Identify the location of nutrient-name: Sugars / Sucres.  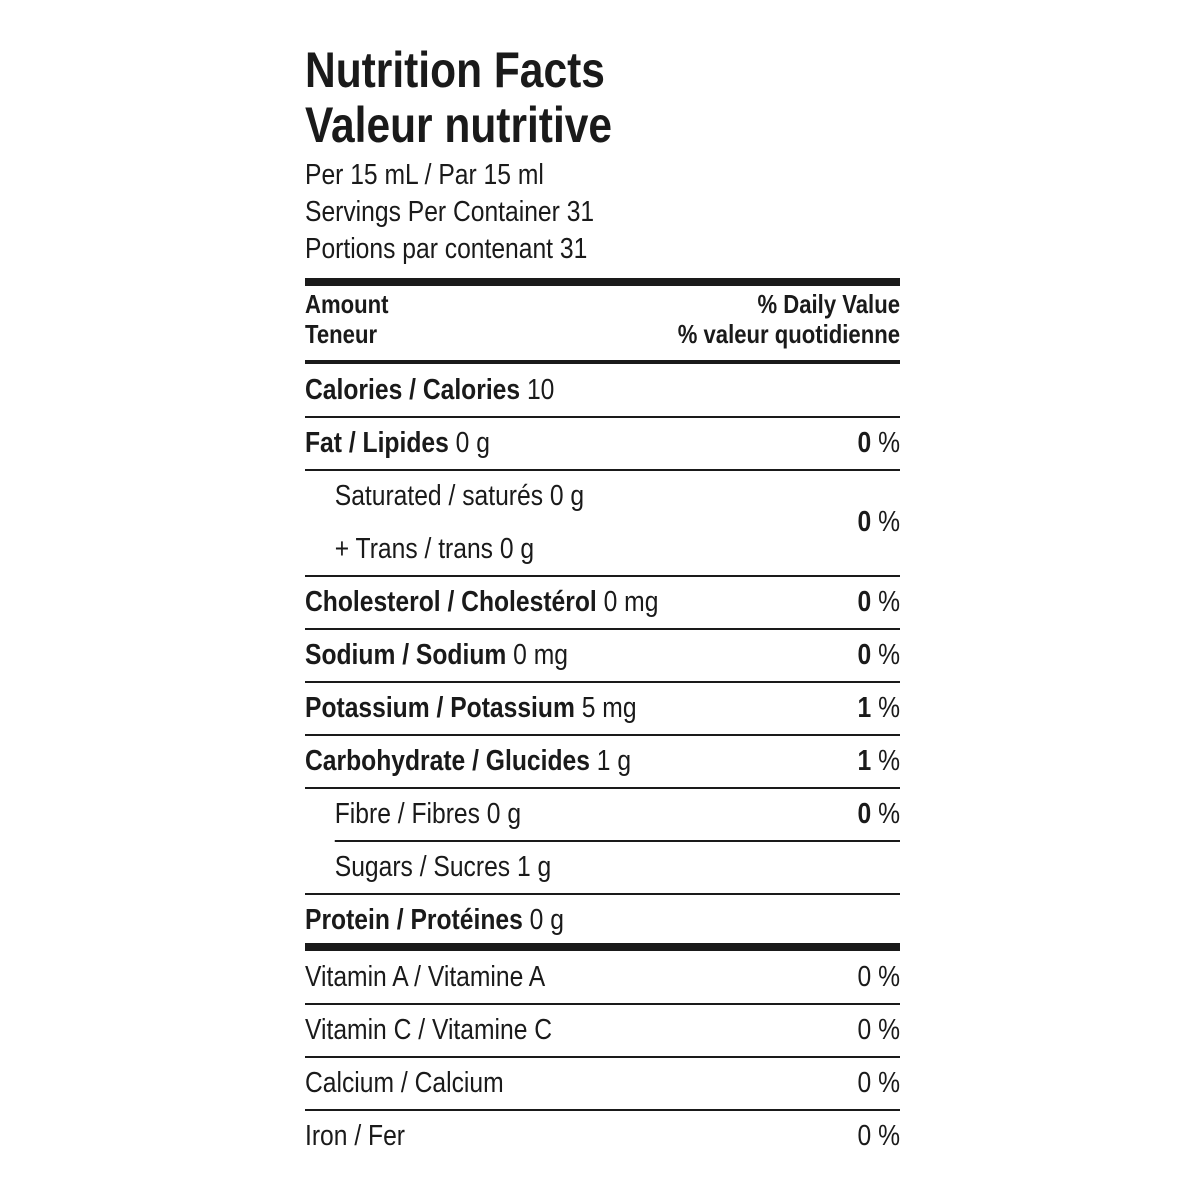
(422, 866).